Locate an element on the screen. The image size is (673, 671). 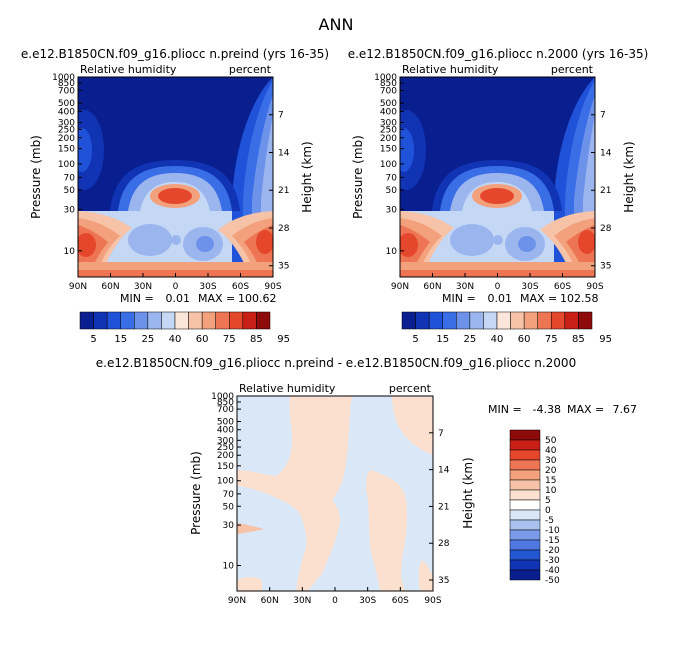
panel-2000-max-value: 102.58 is located at coordinates (579, 298).